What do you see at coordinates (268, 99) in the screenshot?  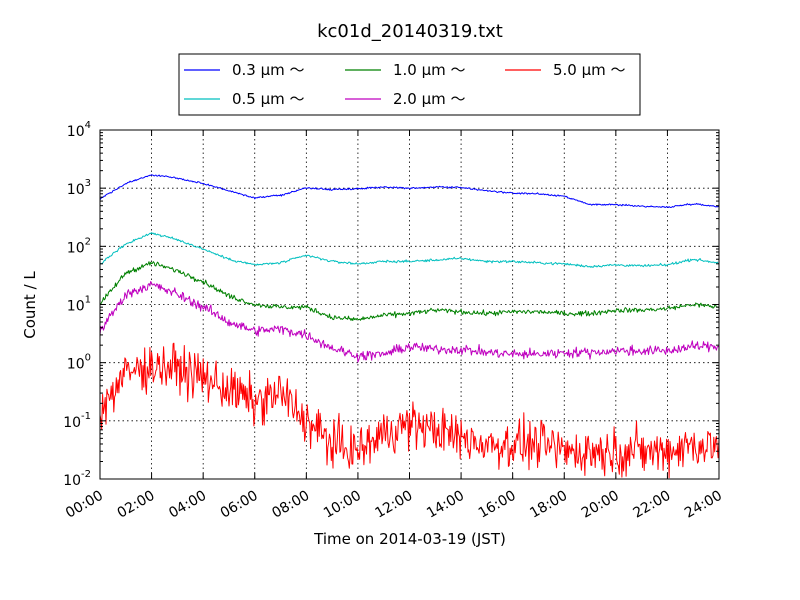 I see `legend-label: 0.5 μm ～` at bounding box center [268, 99].